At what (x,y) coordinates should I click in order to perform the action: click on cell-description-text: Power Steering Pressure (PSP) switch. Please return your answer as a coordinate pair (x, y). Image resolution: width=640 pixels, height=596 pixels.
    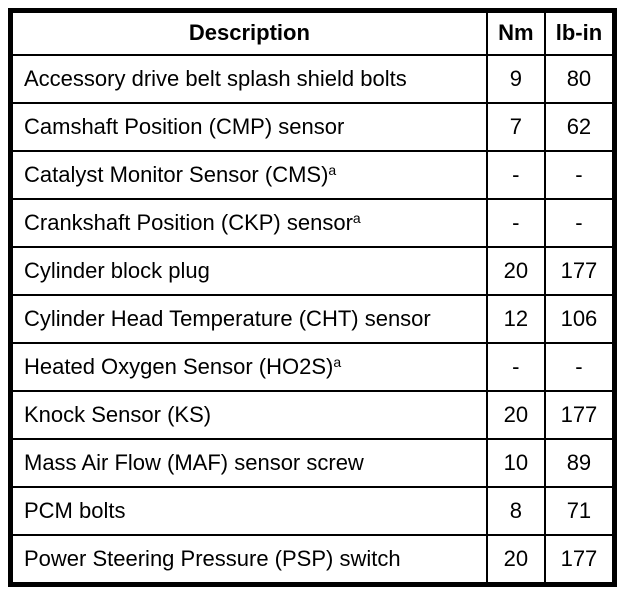
    Looking at the image, I should click on (212, 558).